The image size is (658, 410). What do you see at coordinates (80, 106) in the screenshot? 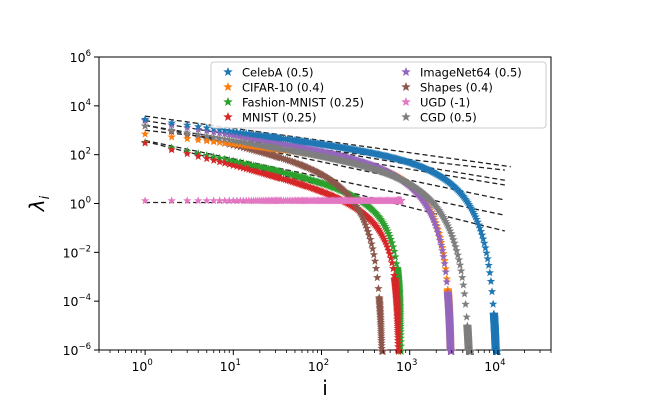
I see `y-tick-label: 104` at bounding box center [80, 106].